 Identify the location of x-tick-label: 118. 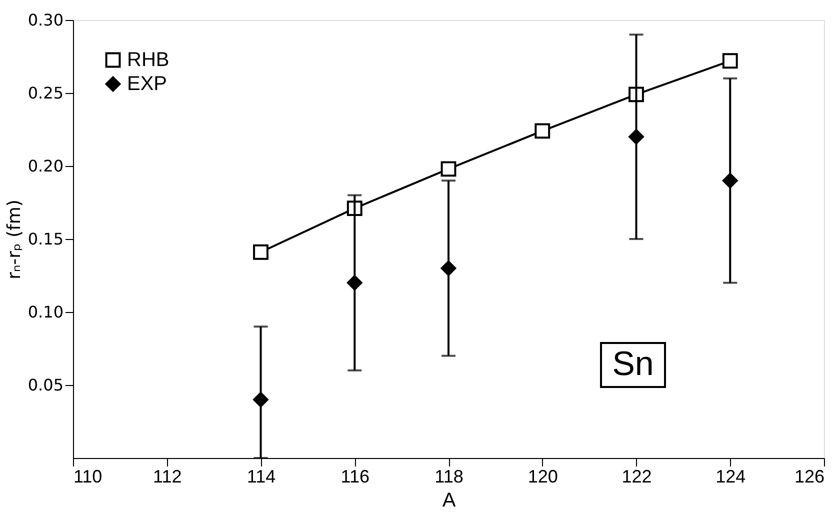
(449, 476).